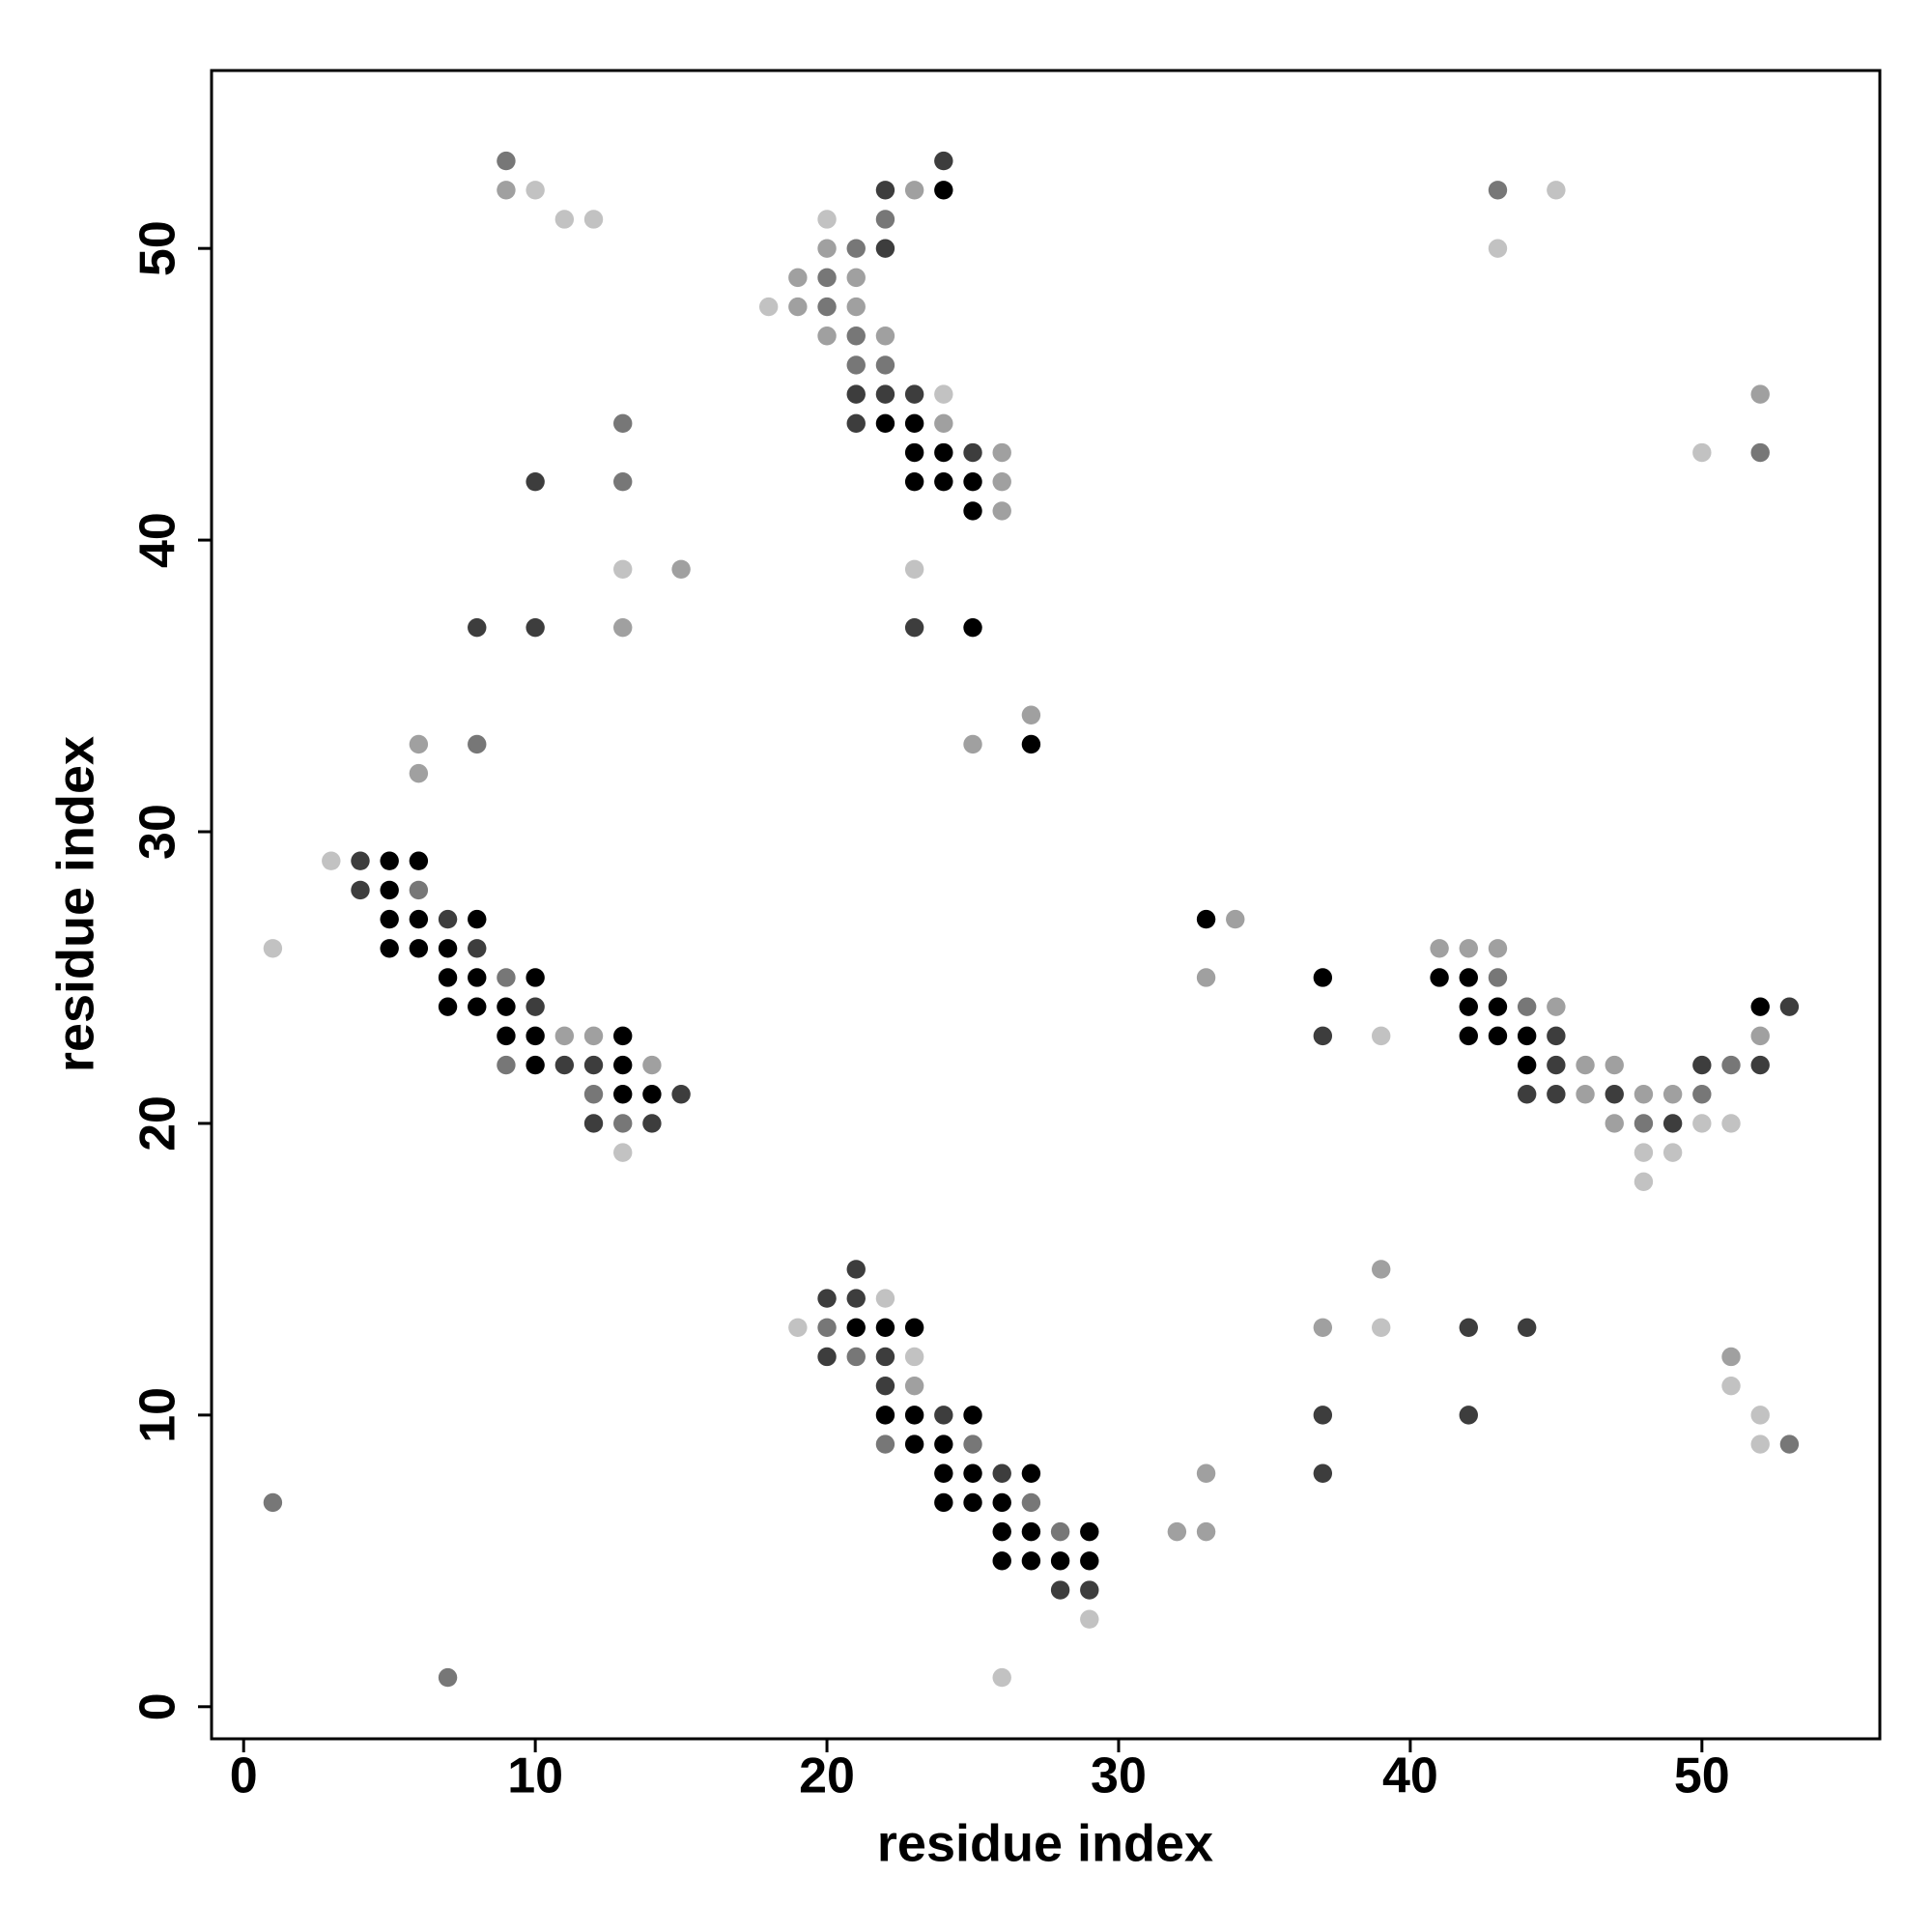 This screenshot has width=1932, height=1932. Describe the element at coordinates (158, 248) in the screenshot. I see `y-tick-label: 50` at that location.